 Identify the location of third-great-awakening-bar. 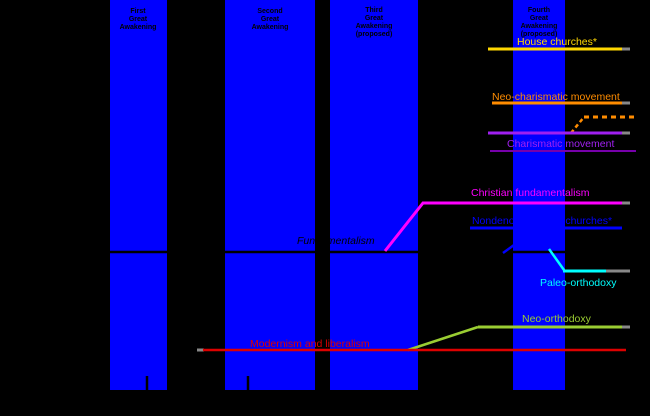
(374, 195).